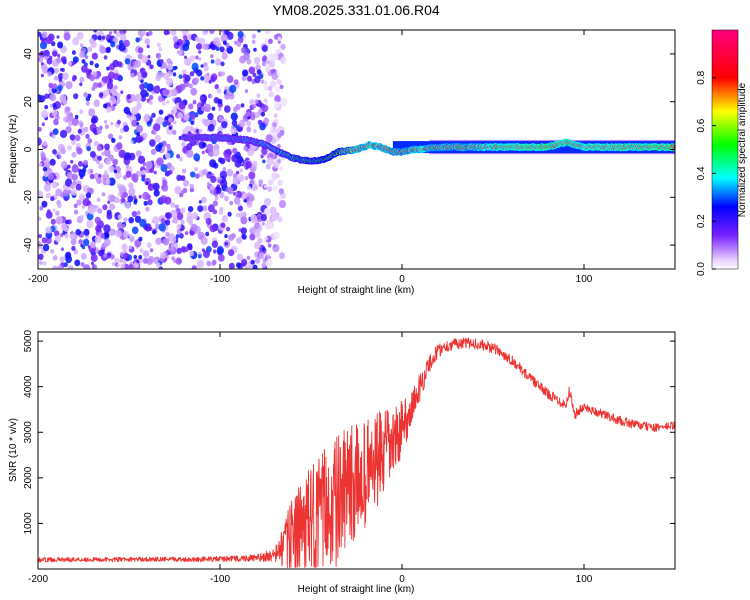 Image resolution: width=750 pixels, height=600 pixels. I want to click on colorbar-tick-label: 0.2, so click(701, 221).